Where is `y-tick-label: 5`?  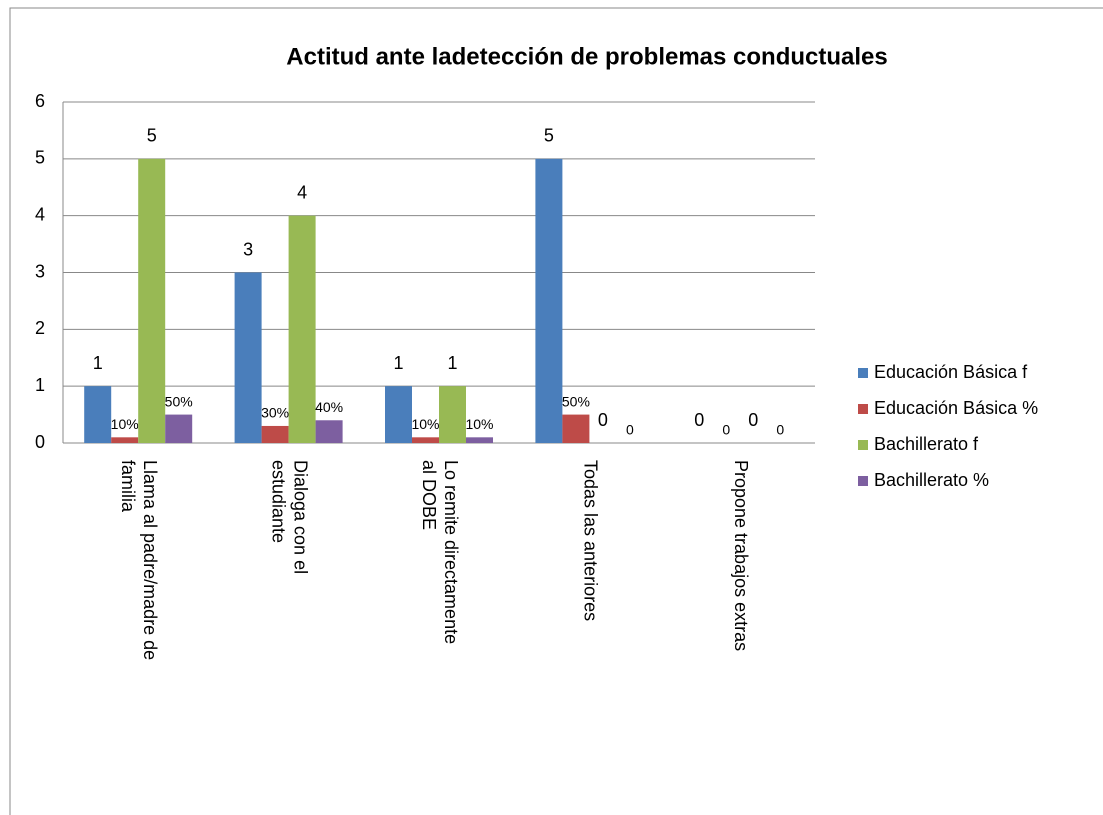 y-tick-label: 5 is located at coordinates (40, 158).